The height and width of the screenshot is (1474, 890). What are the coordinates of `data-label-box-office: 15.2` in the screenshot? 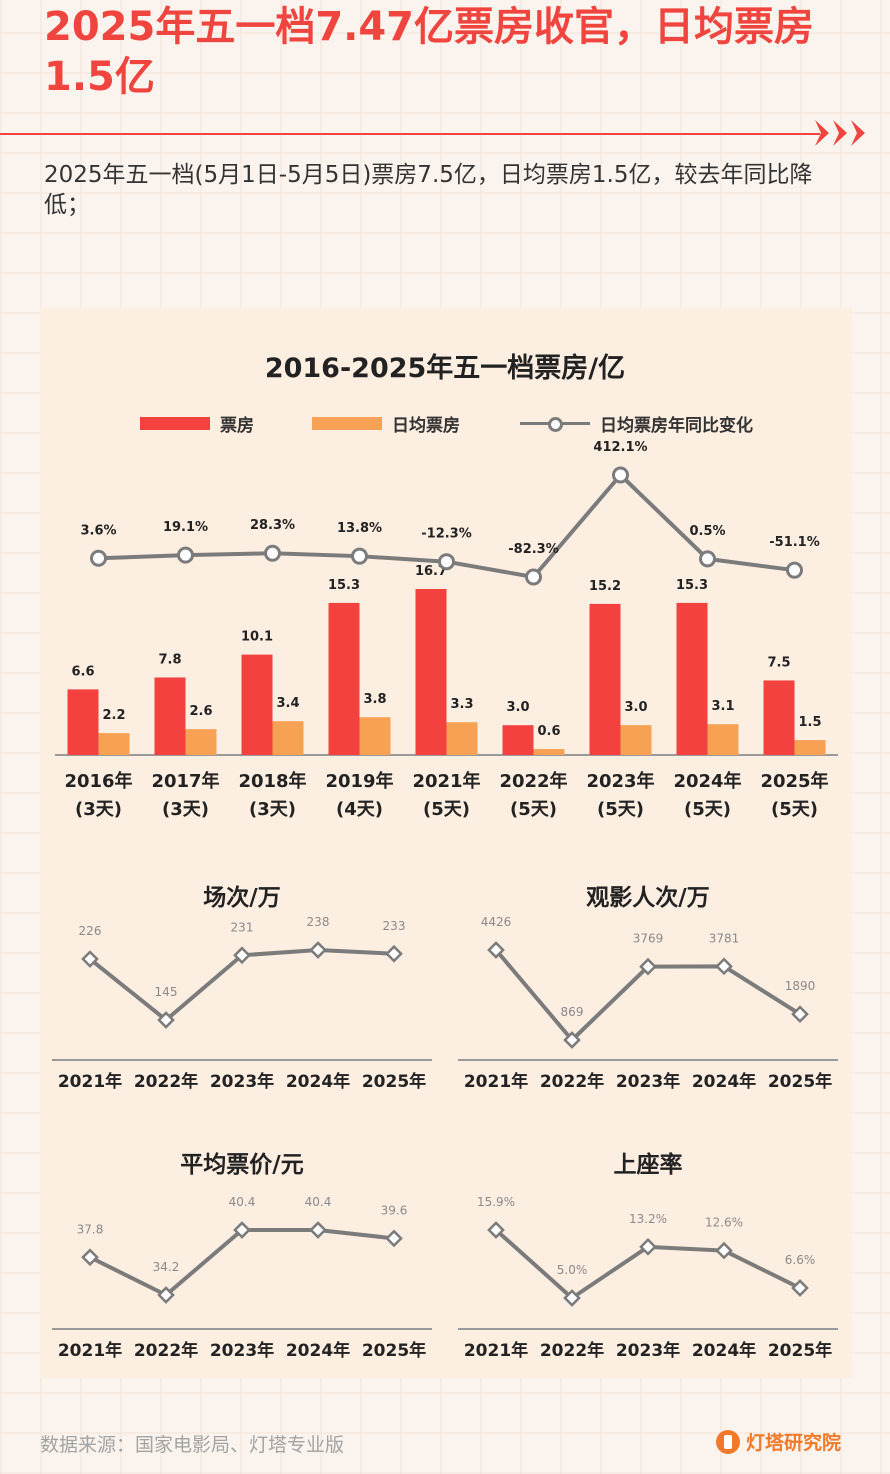 It's located at (605, 586).